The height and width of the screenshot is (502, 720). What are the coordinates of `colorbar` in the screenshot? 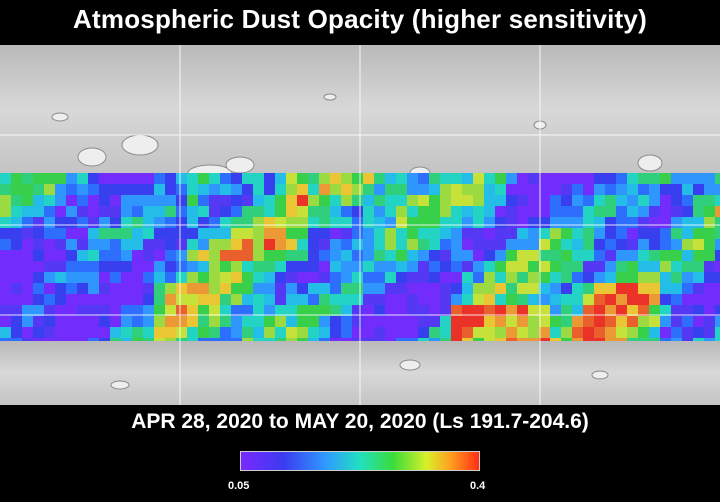 It's located at (360, 461).